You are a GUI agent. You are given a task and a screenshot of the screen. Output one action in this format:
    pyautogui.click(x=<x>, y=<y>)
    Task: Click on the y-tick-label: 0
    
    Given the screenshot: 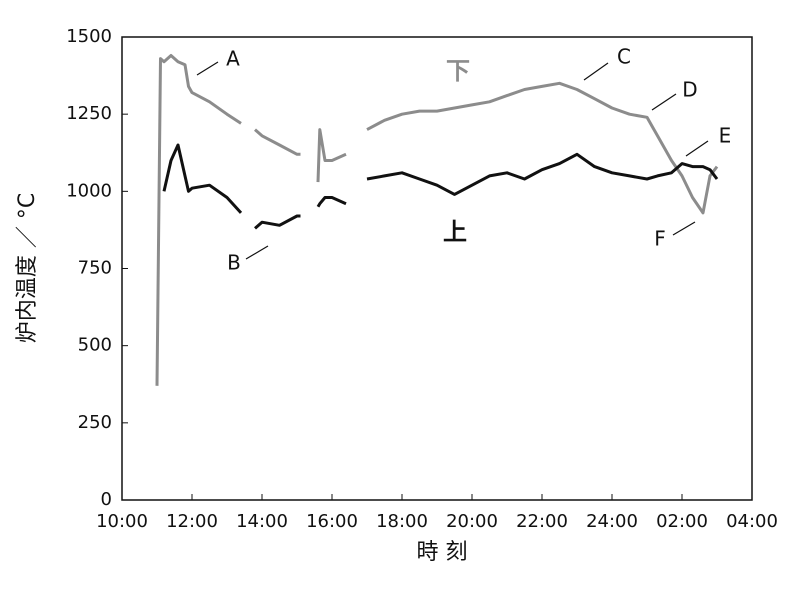 What is the action you would take?
    pyautogui.click(x=106, y=499)
    